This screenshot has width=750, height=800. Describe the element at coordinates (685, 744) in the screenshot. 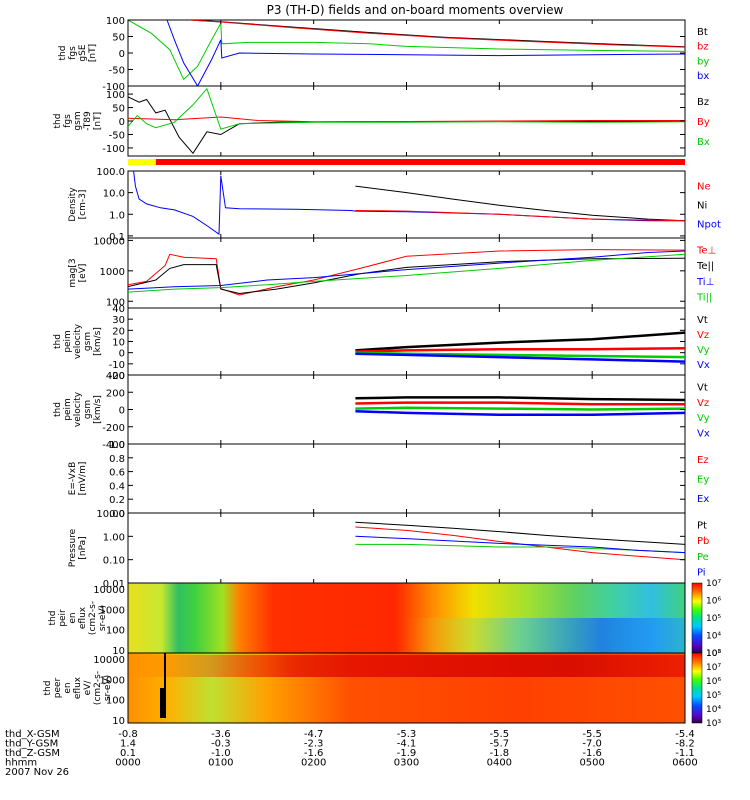

I see `x-row-value: -8.2` at that location.